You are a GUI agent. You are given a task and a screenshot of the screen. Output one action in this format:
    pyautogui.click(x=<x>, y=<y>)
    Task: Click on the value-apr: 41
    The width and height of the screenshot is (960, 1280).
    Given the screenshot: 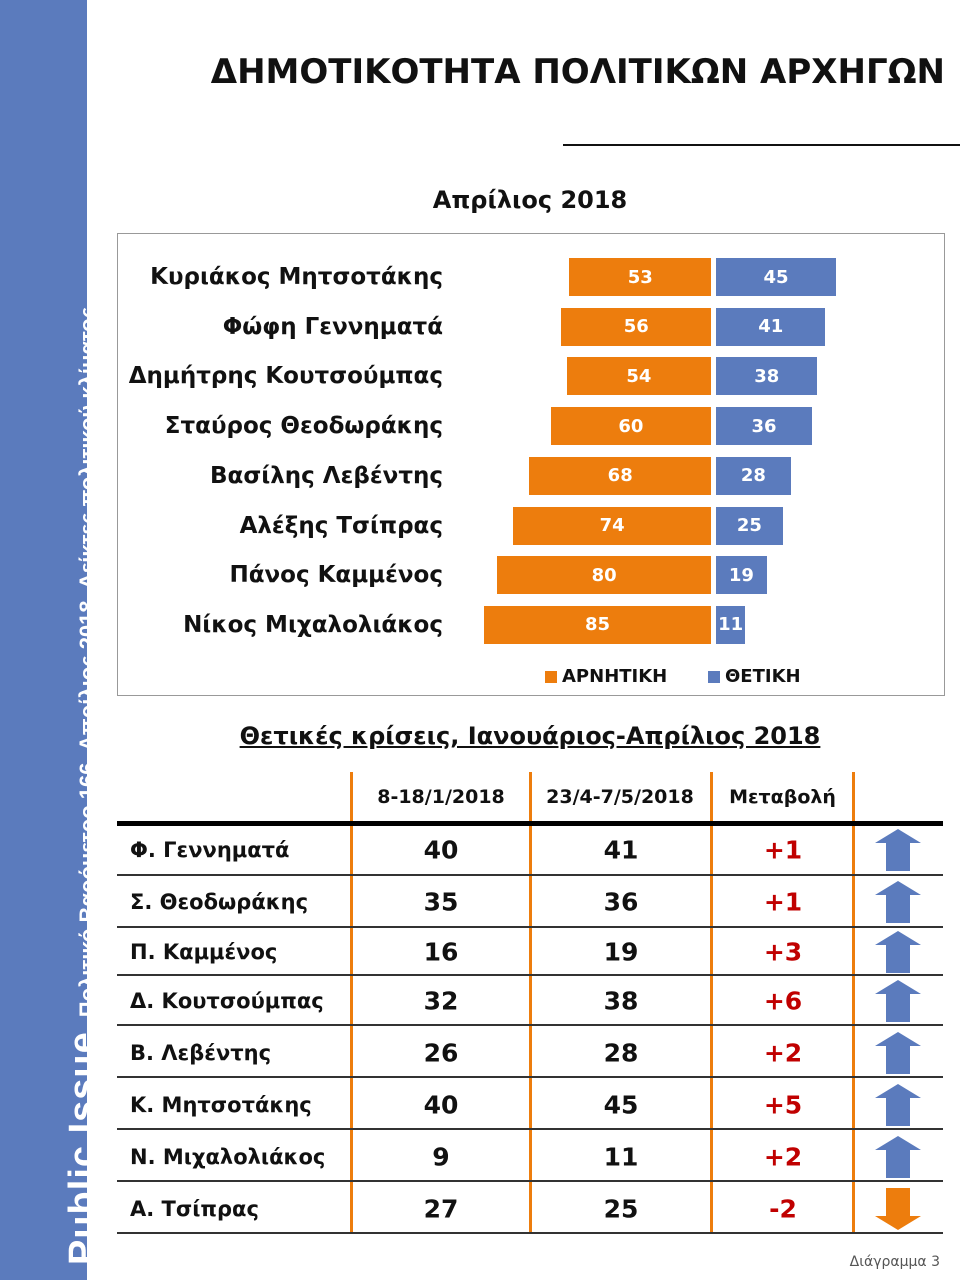 What is the action you would take?
    pyautogui.click(x=621, y=850)
    